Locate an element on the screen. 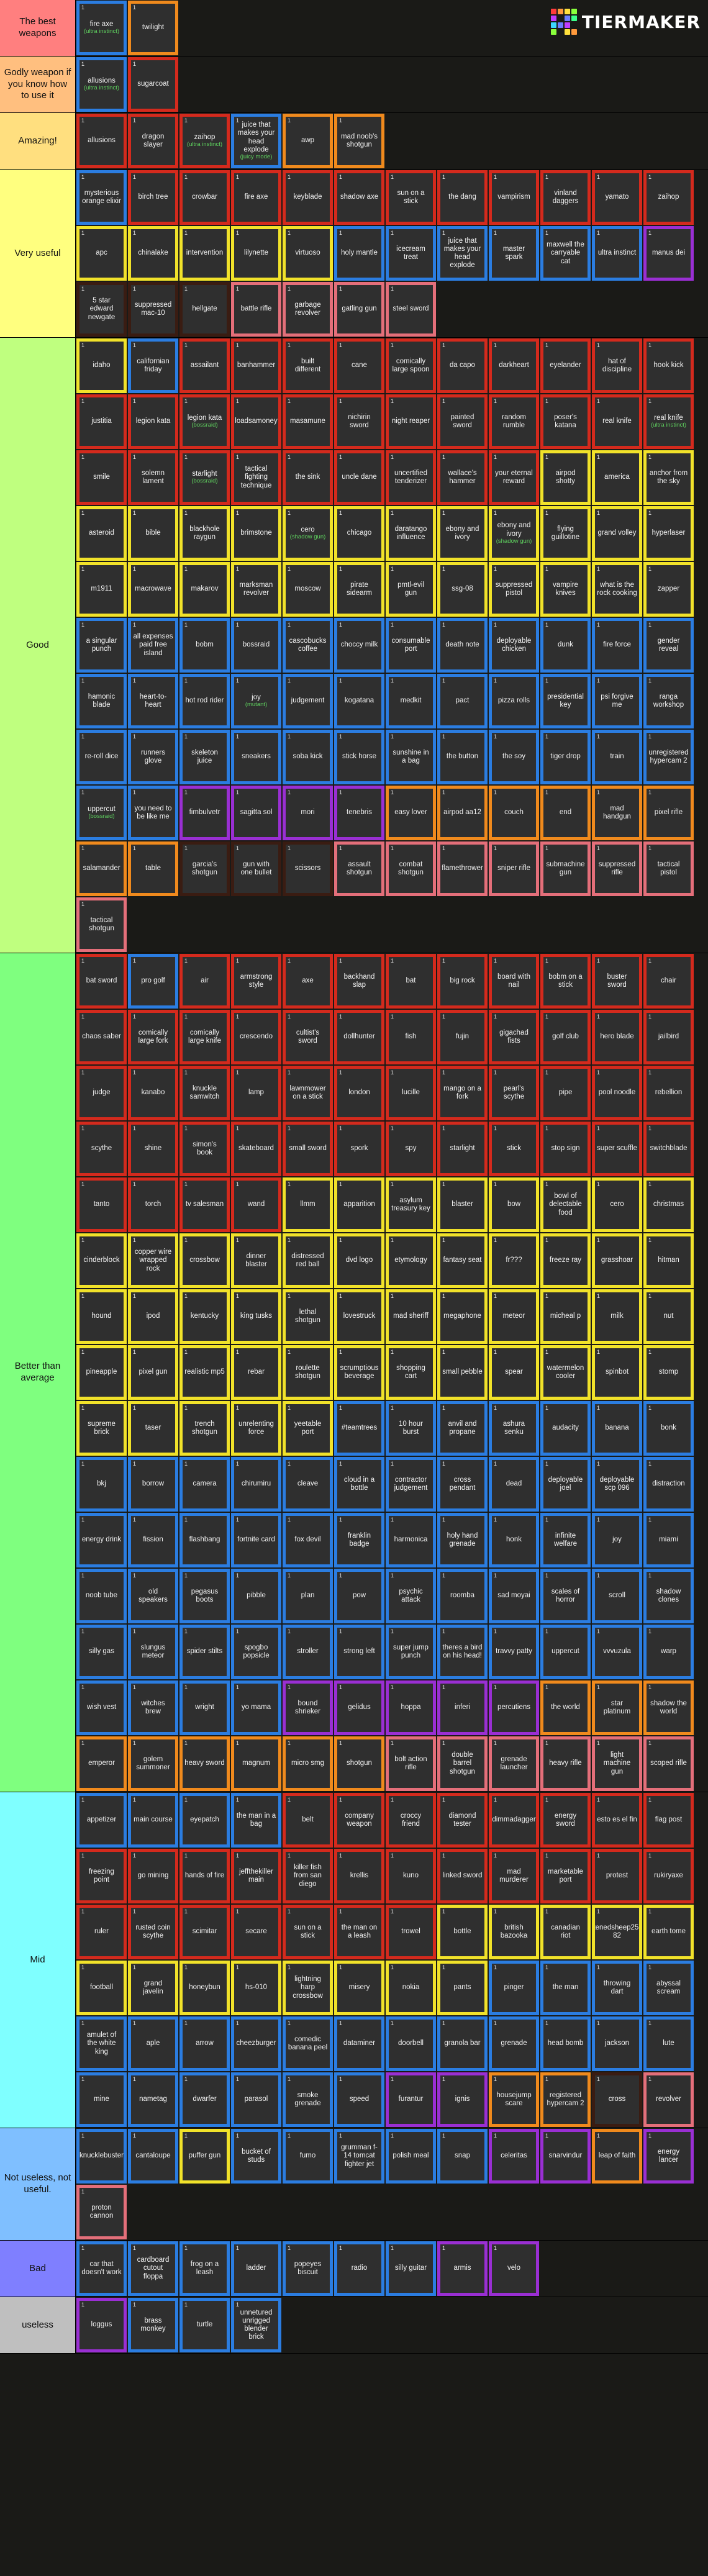 The height and width of the screenshot is (2576, 708). tier-item: 1 honeybun is located at coordinates (204, 1988).